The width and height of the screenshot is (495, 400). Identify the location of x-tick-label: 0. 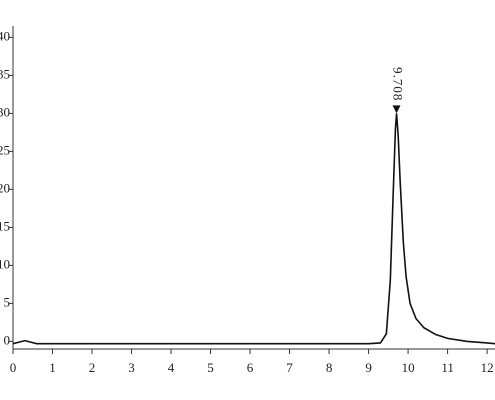
(13, 367).